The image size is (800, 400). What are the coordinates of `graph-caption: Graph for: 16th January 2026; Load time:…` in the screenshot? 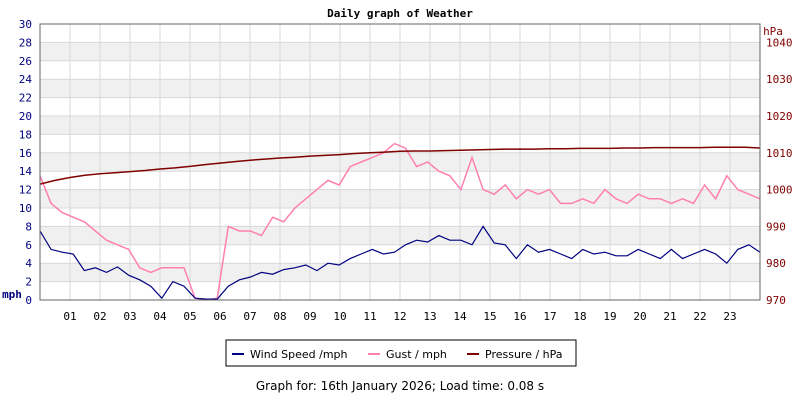 It's located at (400, 386).